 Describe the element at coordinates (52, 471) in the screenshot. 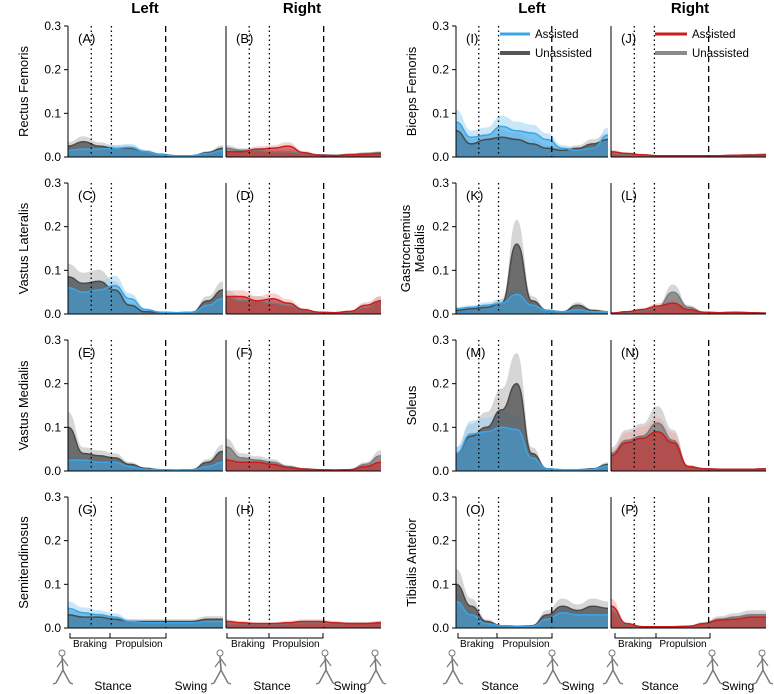

I see `y-tick-label-E-0: 0.0` at that location.